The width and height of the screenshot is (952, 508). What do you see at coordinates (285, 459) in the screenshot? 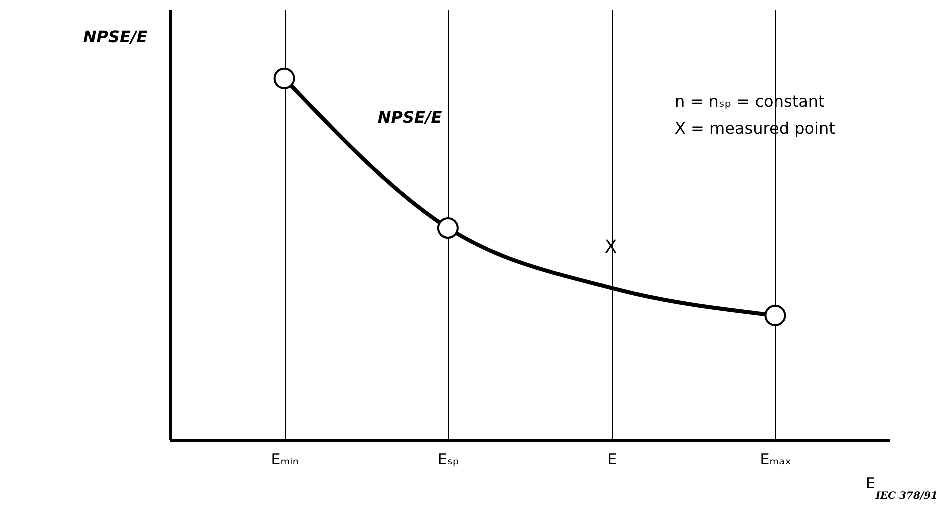
I see `x-tick-label: Eₘᵢₙ` at bounding box center [285, 459].